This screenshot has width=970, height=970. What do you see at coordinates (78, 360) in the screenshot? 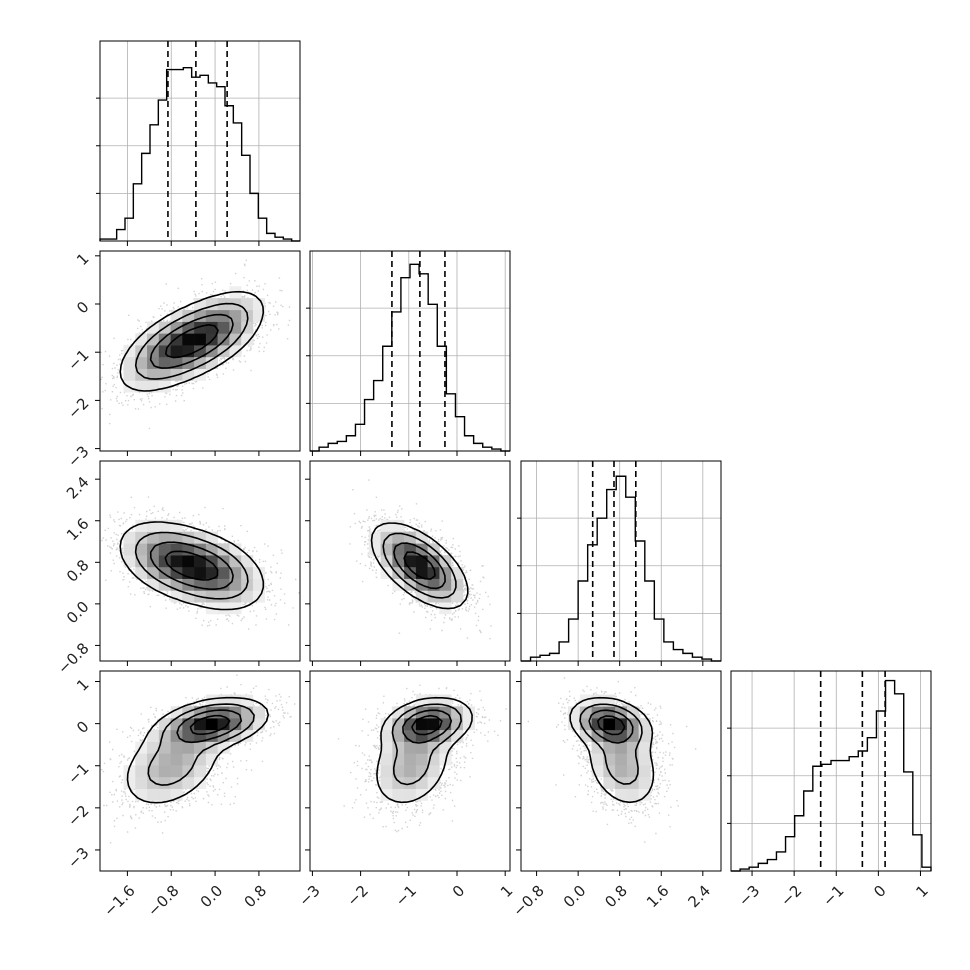
I see `y-tick-label: −1` at bounding box center [78, 360].